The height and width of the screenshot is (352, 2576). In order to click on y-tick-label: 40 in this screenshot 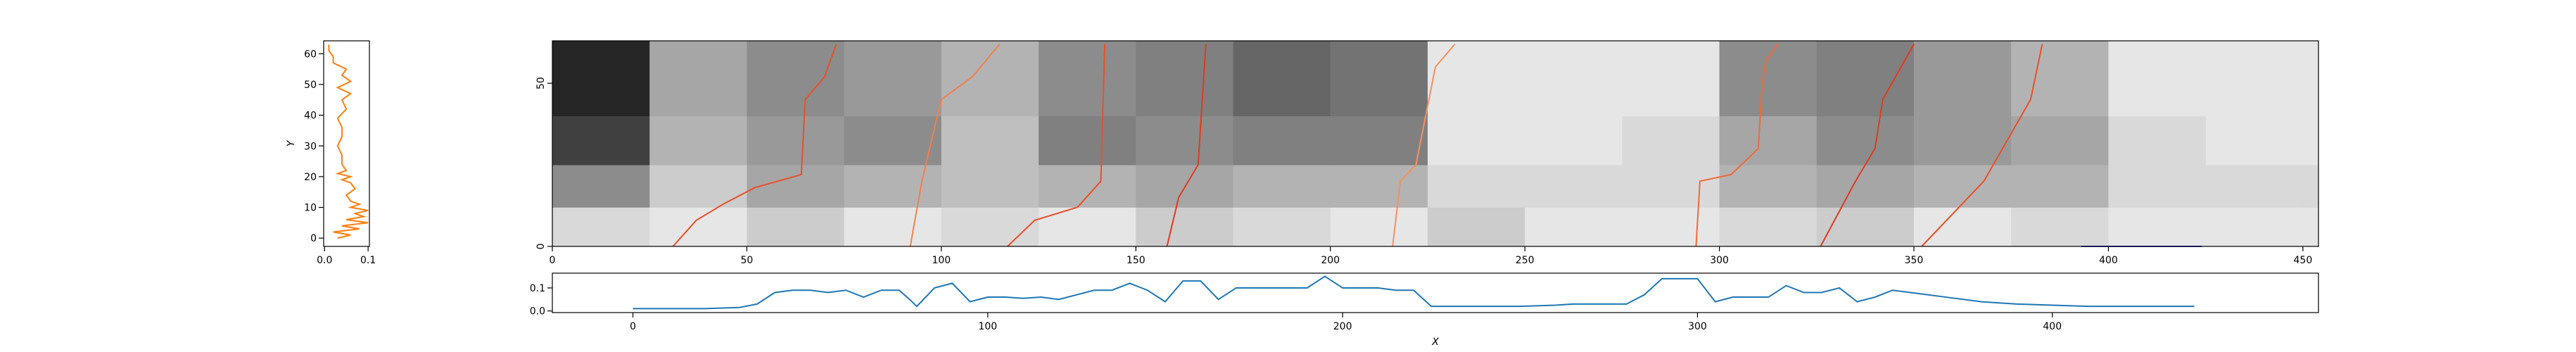, I will do `click(310, 116)`.